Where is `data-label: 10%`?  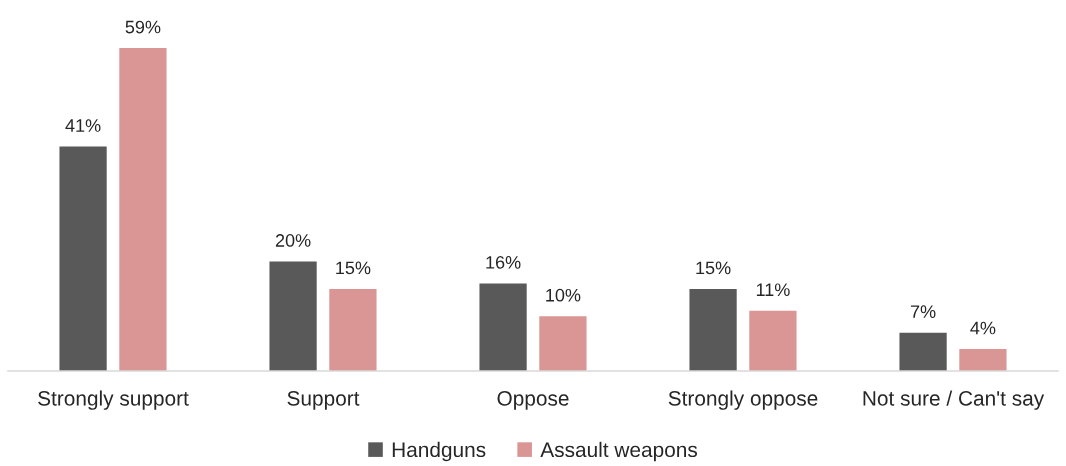
data-label: 10% is located at coordinates (563, 295).